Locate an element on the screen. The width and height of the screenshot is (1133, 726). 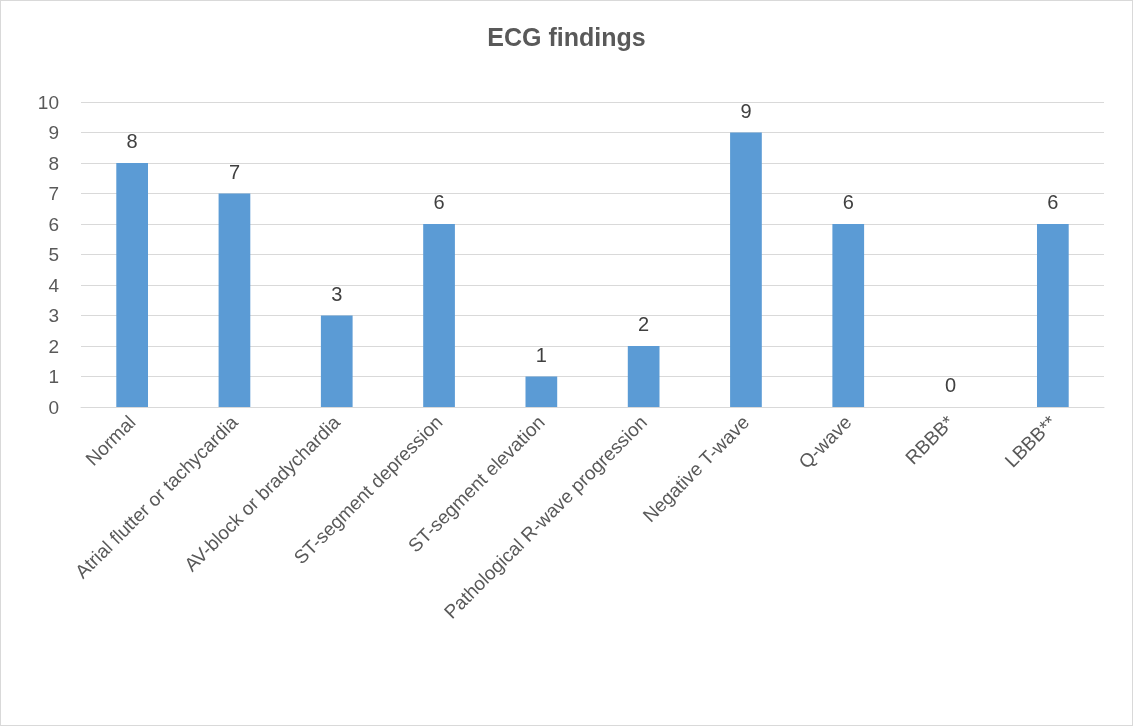
data-label: 3 is located at coordinates (337, 293).